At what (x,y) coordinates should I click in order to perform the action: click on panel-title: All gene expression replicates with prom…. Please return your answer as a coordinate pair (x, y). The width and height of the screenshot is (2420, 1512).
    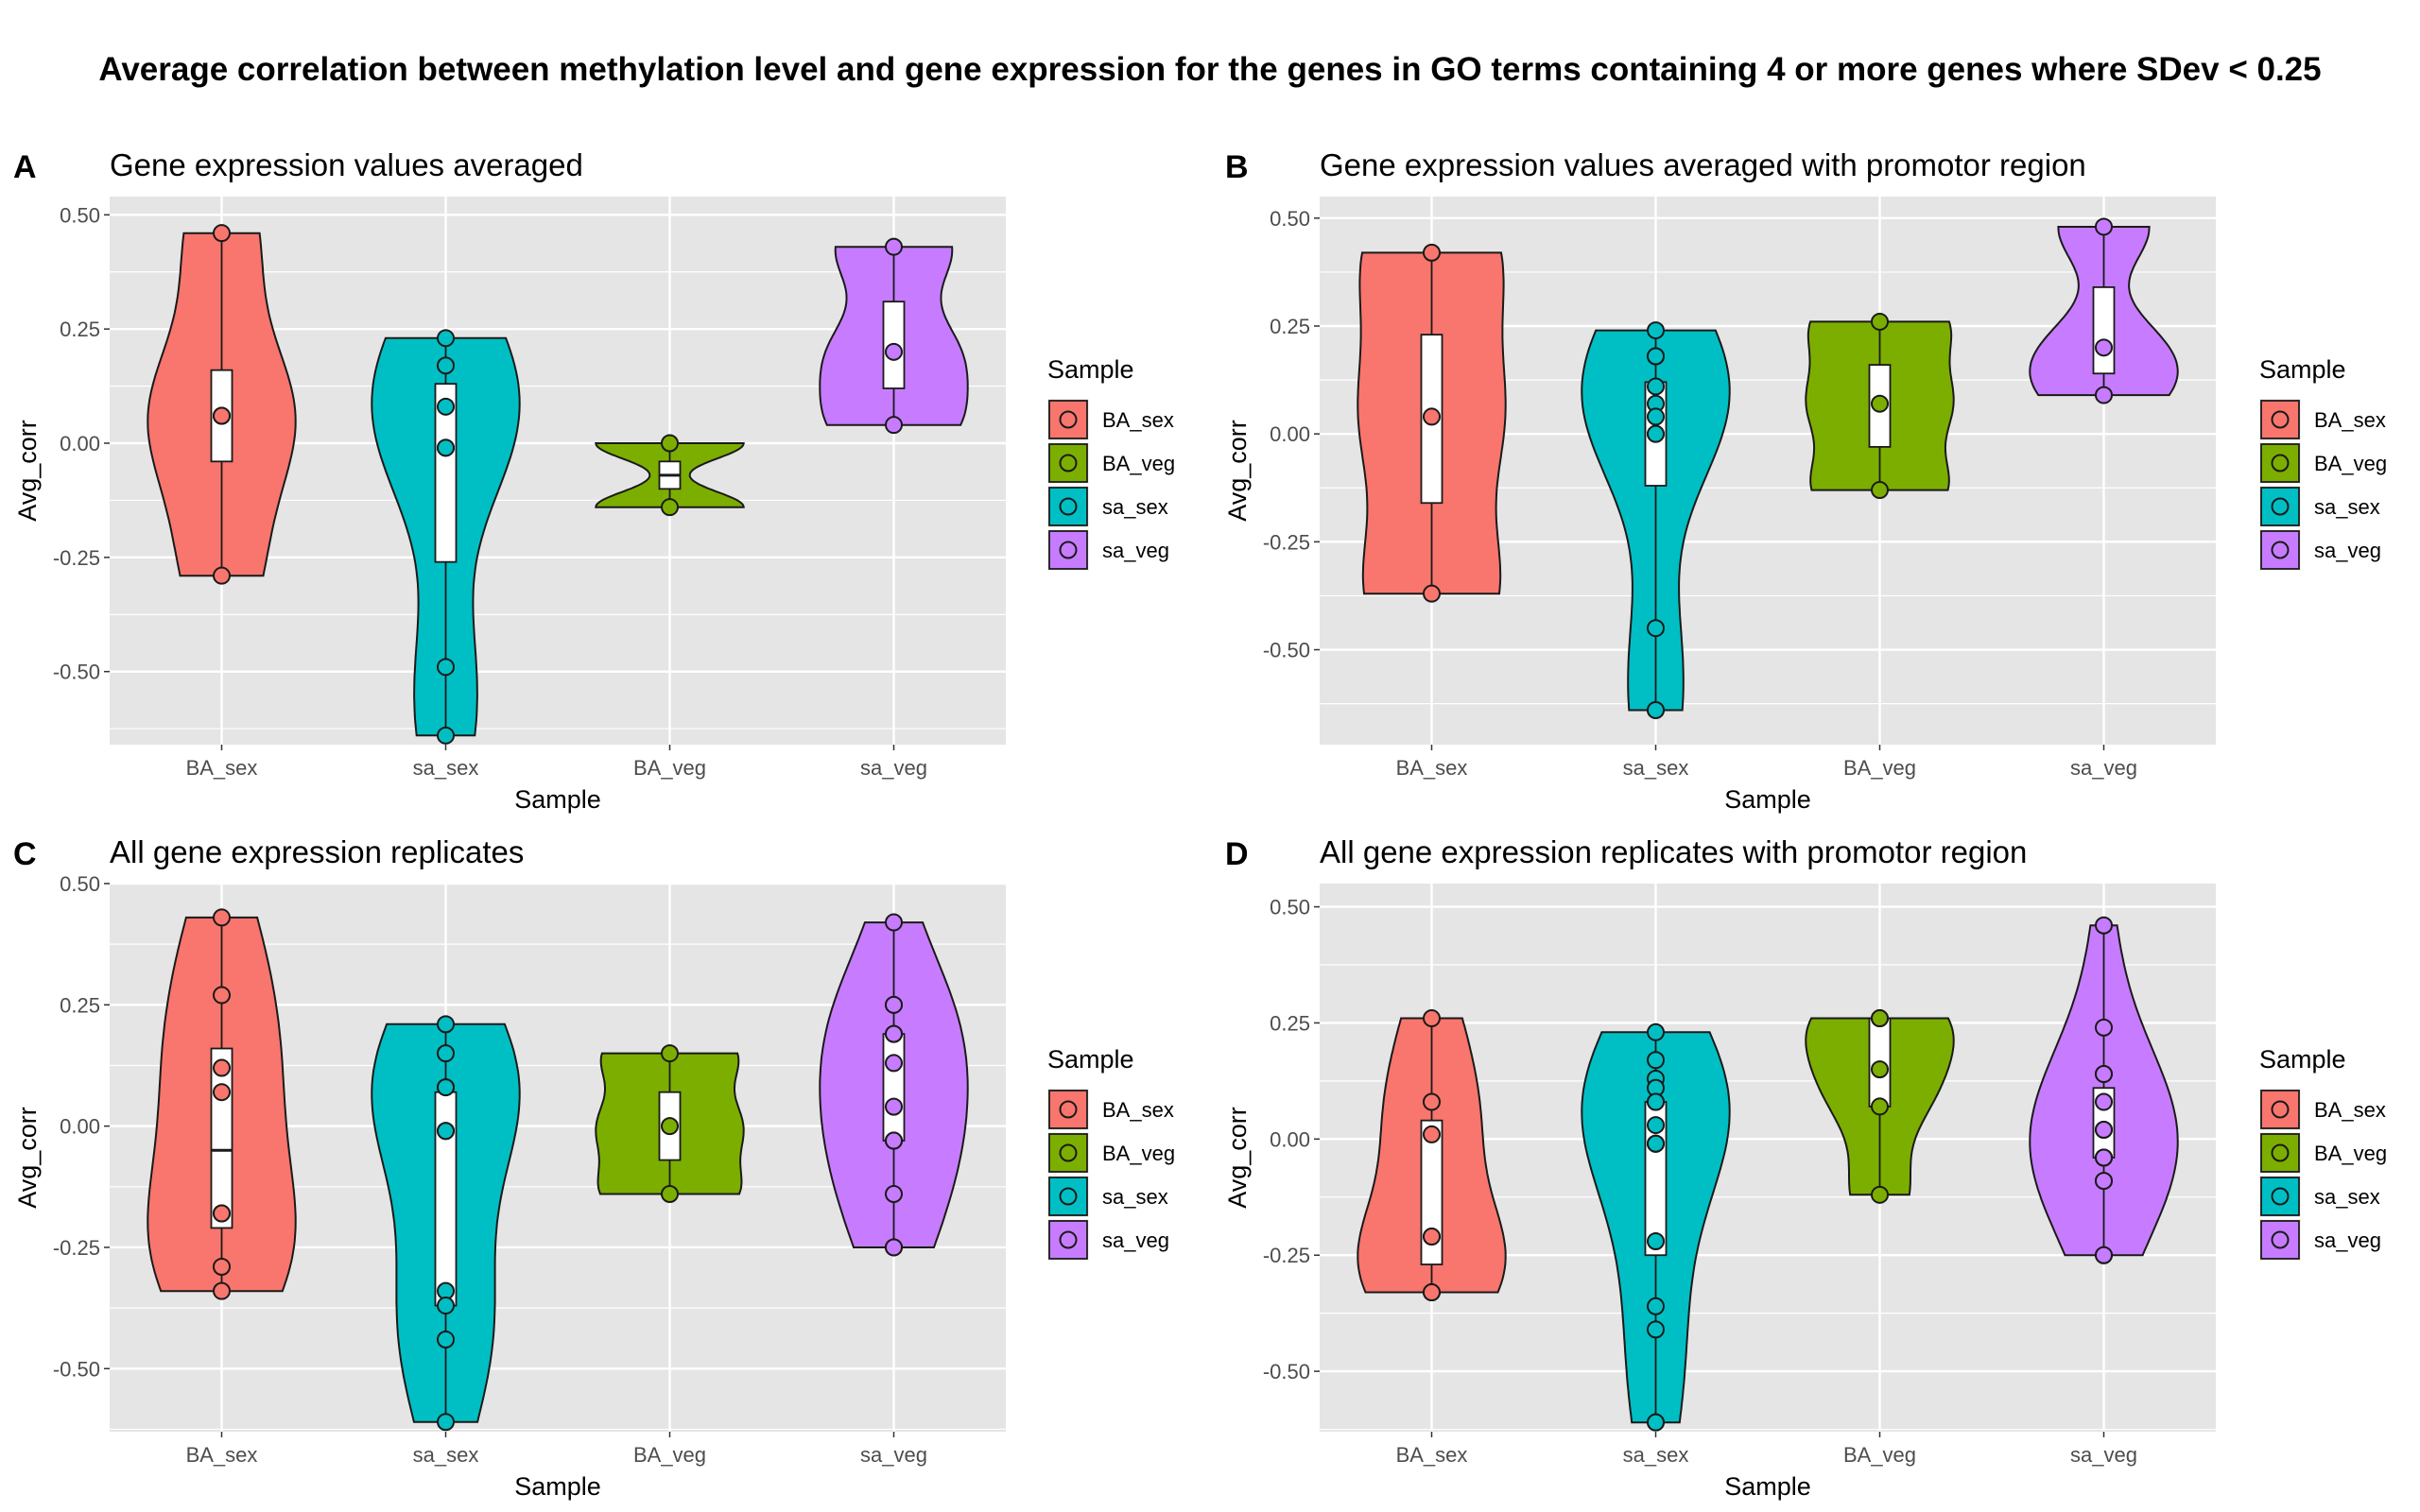
    Looking at the image, I should click on (1673, 851).